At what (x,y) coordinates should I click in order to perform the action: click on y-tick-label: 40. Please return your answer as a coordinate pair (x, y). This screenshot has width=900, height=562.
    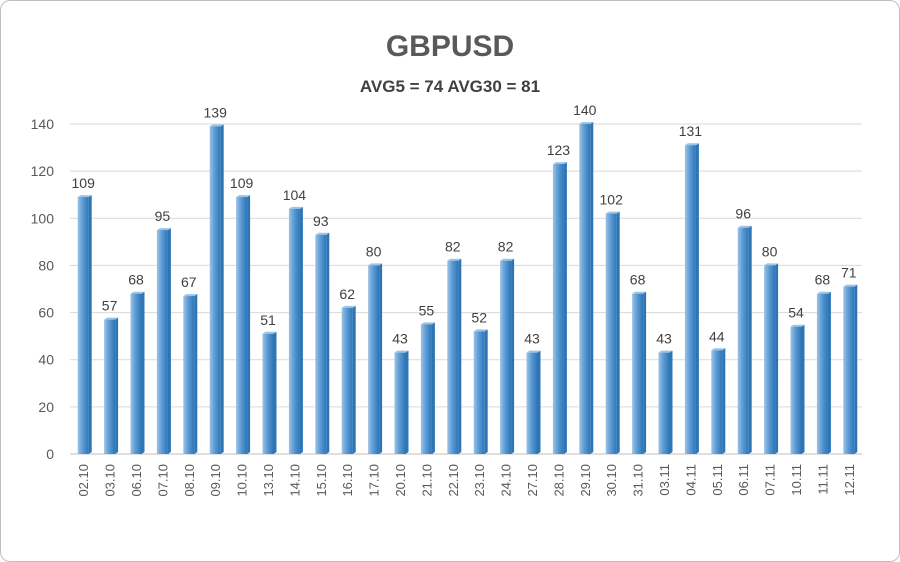
    Looking at the image, I should click on (46, 360).